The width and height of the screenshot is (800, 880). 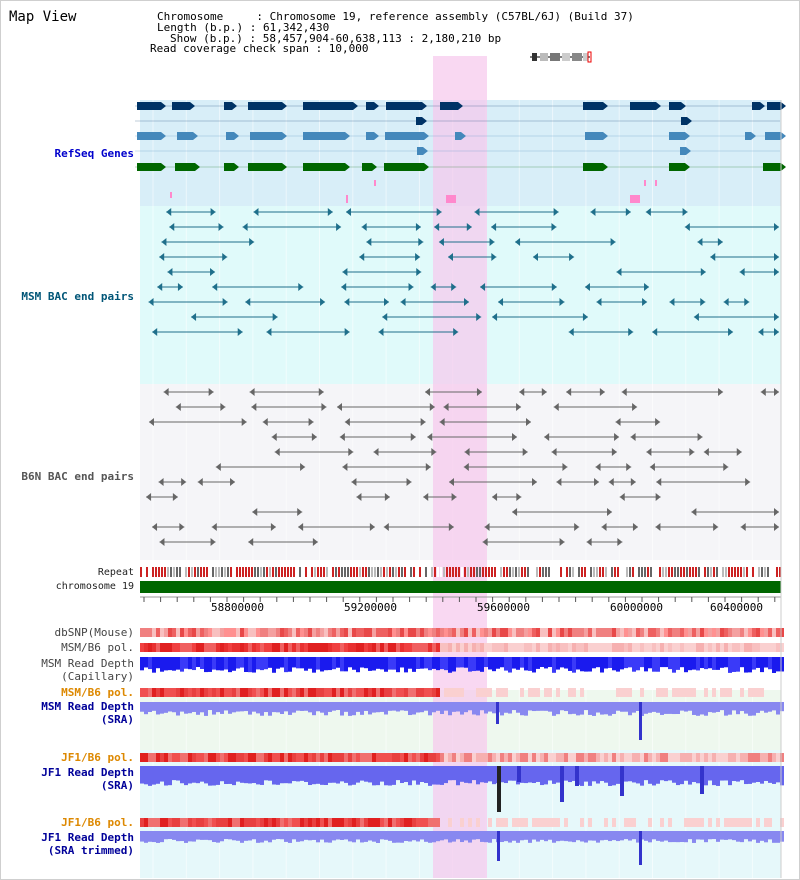 What do you see at coordinates (635, 199) in the screenshot?
I see `feature-mark` at bounding box center [635, 199].